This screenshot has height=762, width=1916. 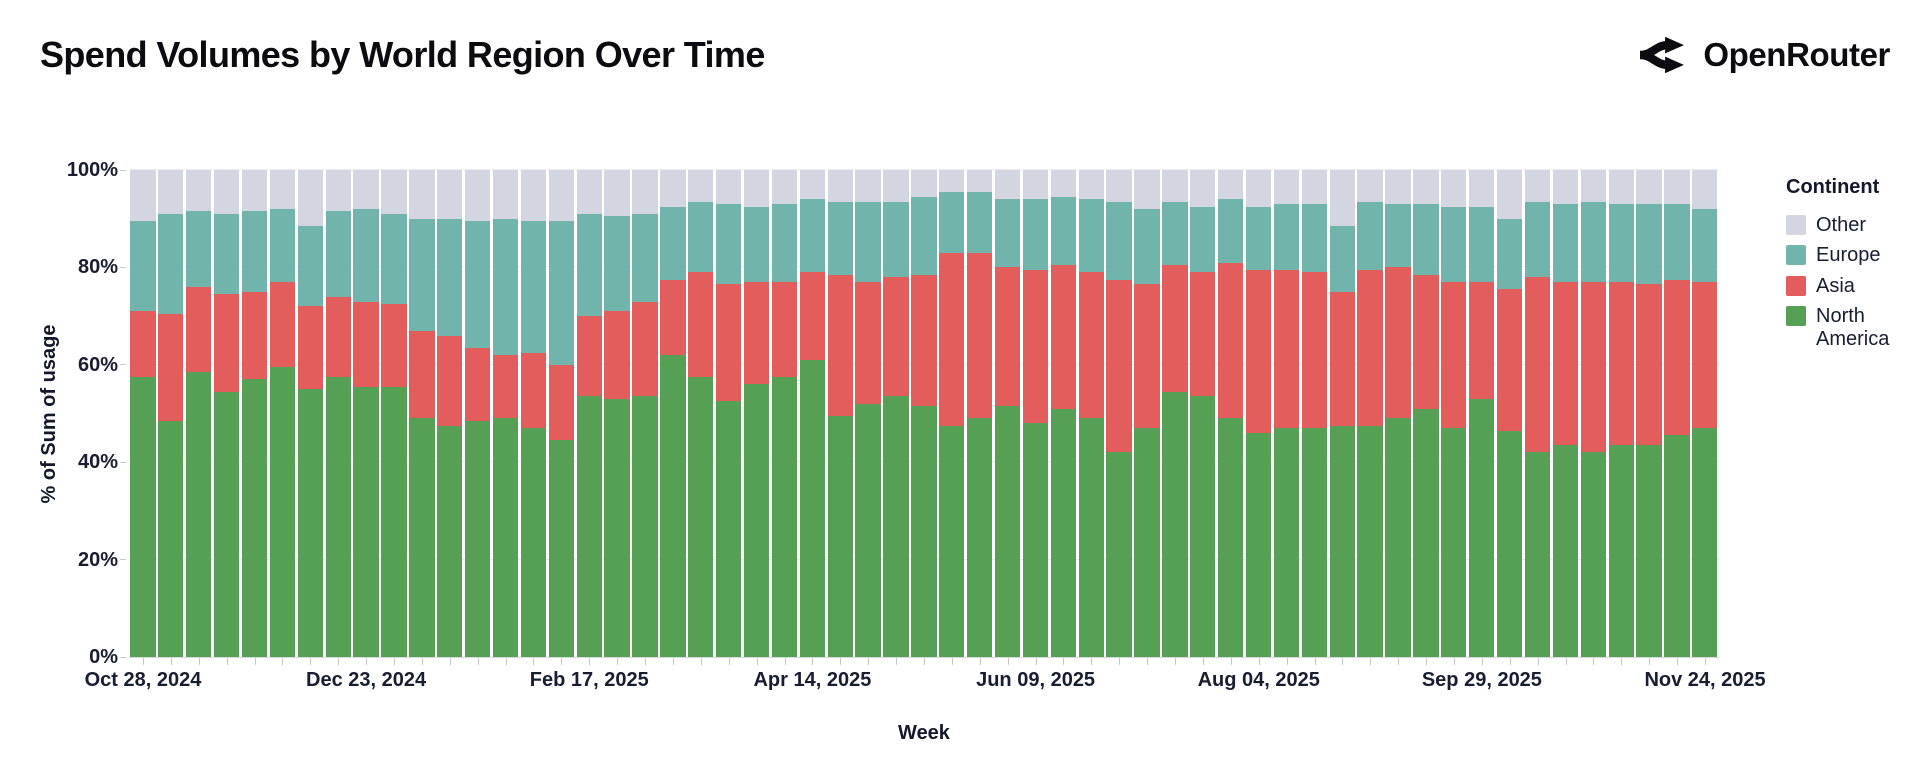 I want to click on legend-item-north-america: North America, so click(x=1851, y=327).